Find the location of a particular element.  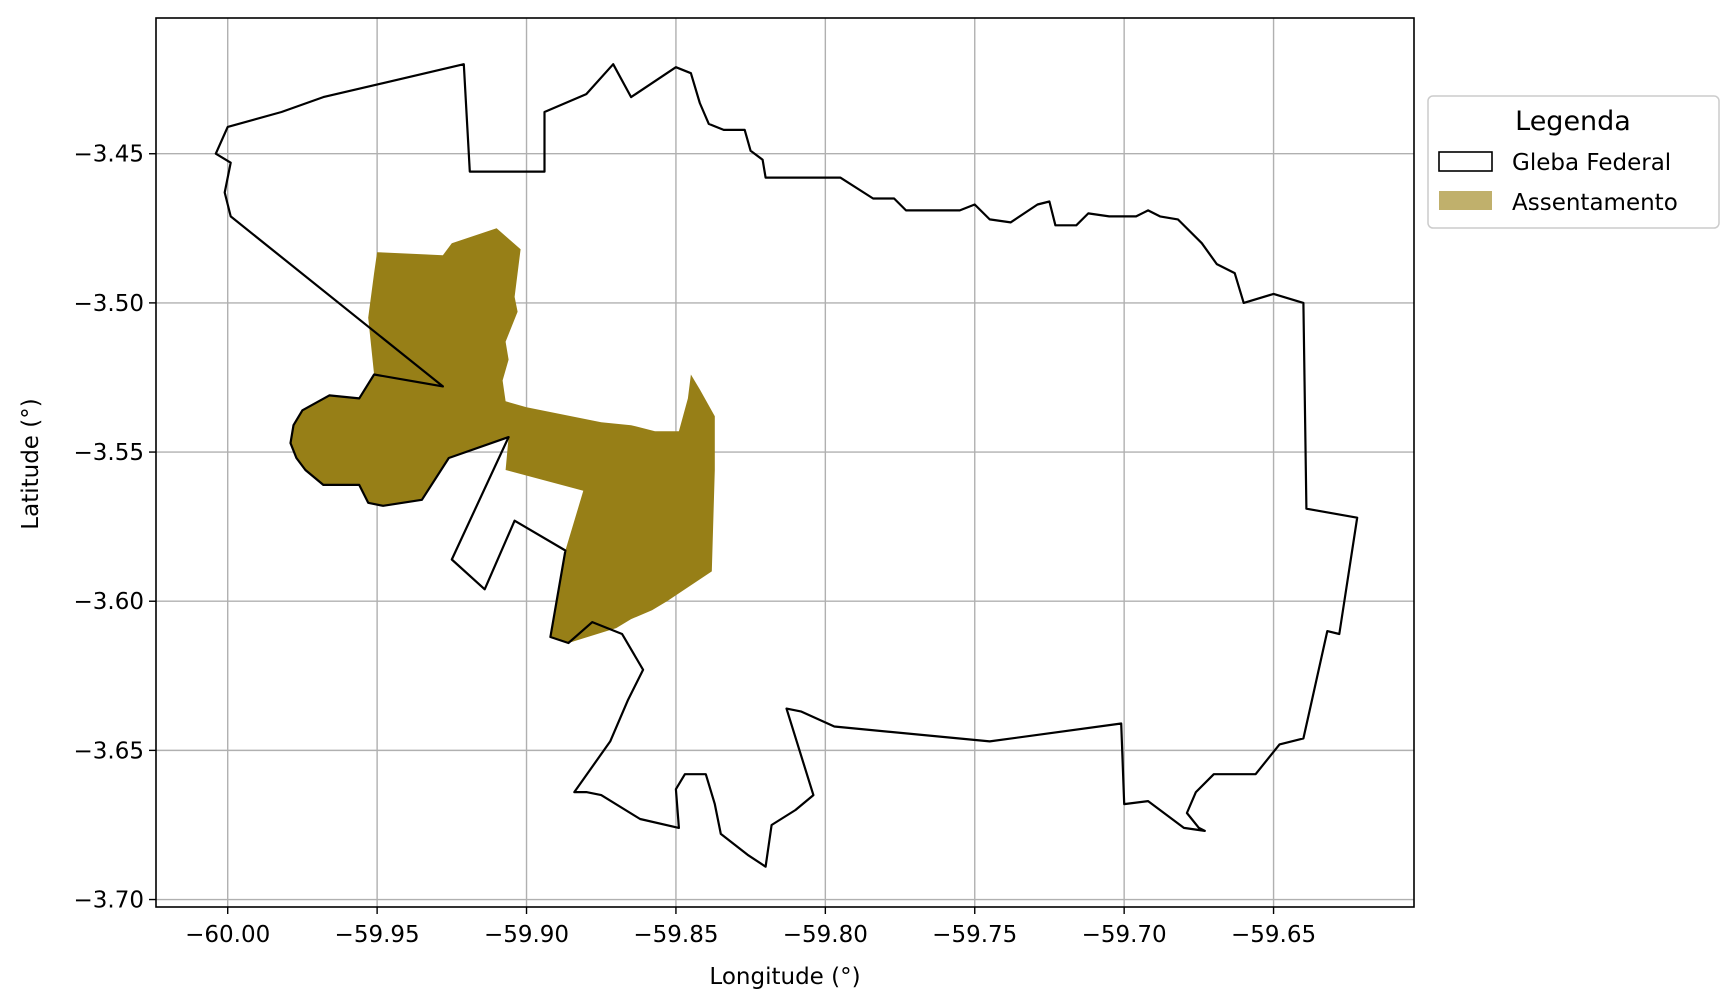

y-tick-label: −3.65 is located at coordinates (109, 751).